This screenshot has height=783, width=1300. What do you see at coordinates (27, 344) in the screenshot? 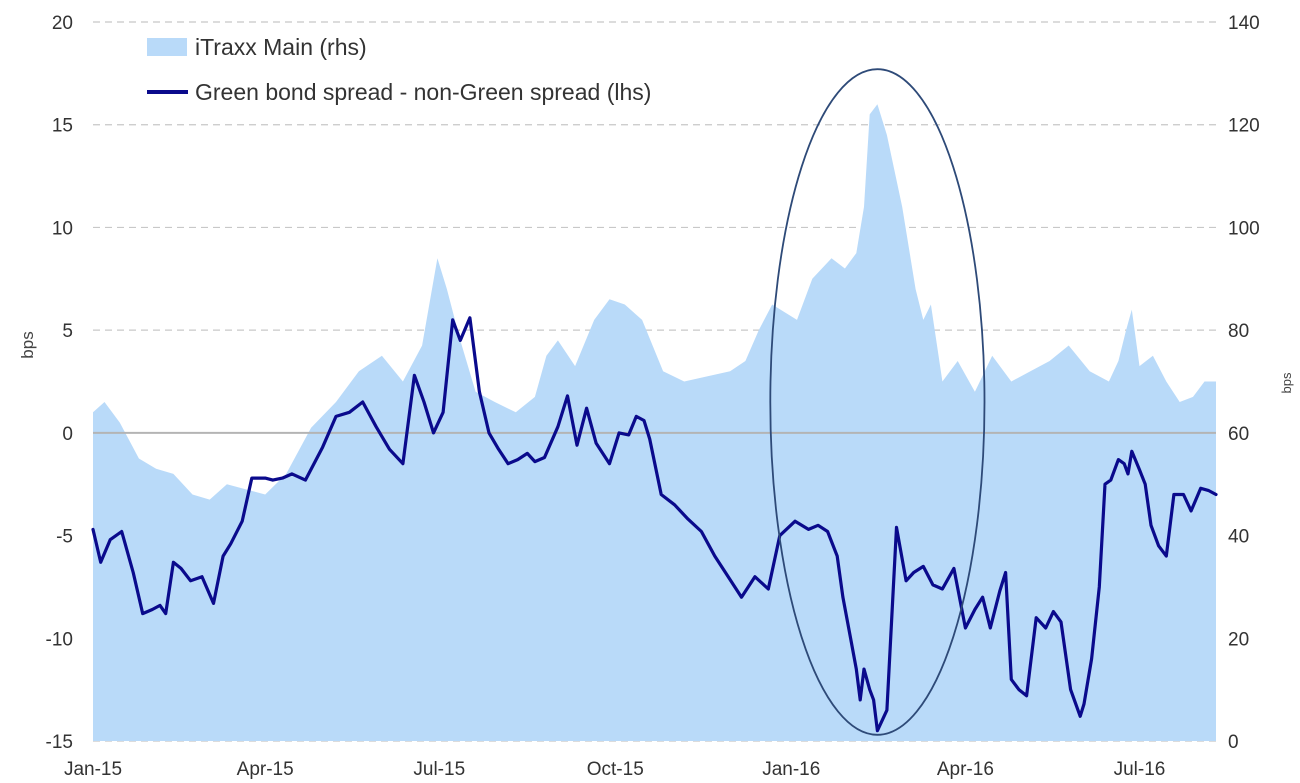
I see `left-axis-title: bps` at bounding box center [27, 344].